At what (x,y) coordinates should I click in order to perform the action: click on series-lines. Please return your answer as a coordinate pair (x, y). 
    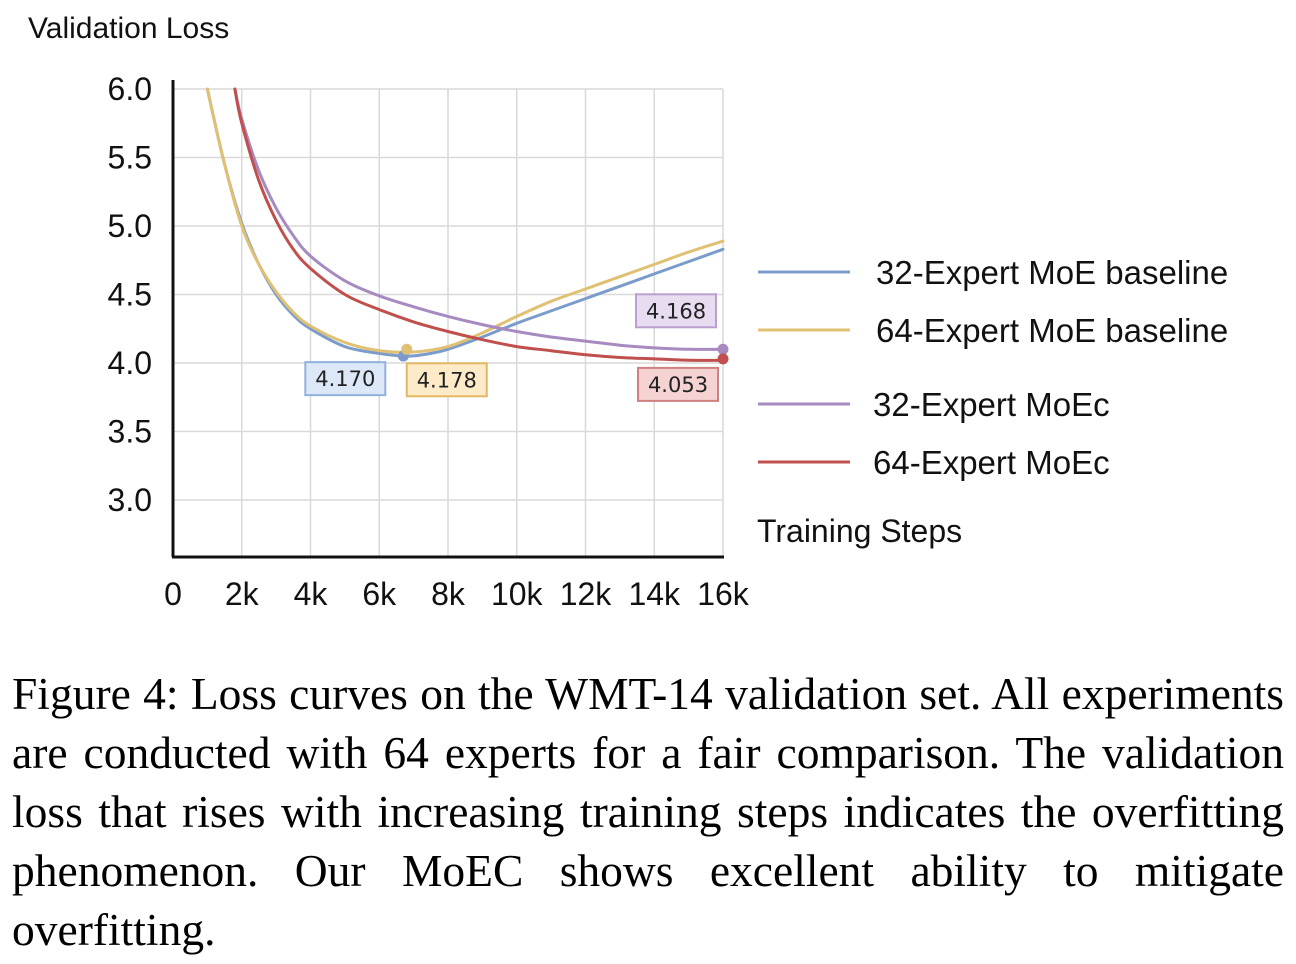
    Looking at the image, I should click on (465, 224).